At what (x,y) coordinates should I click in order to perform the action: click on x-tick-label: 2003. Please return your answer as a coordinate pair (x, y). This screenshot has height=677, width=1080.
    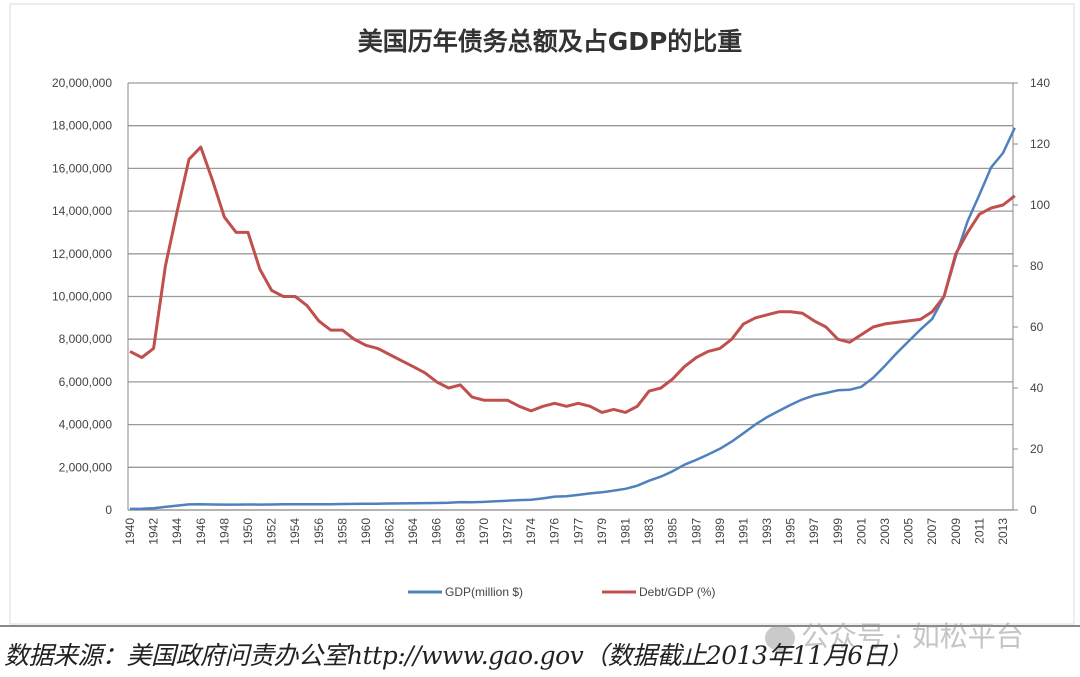
    Looking at the image, I should click on (885, 531).